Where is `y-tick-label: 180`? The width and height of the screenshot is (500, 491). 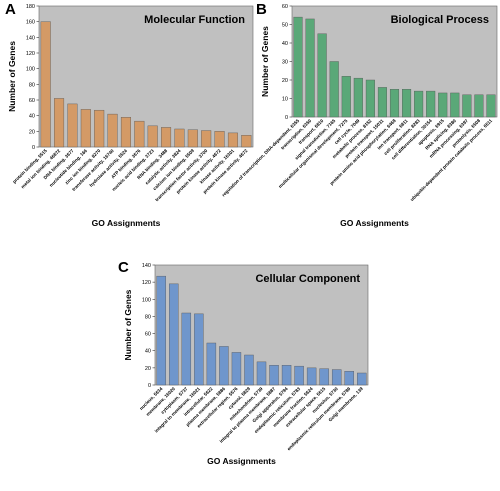 y-tick-label: 180 is located at coordinates (30, 7).